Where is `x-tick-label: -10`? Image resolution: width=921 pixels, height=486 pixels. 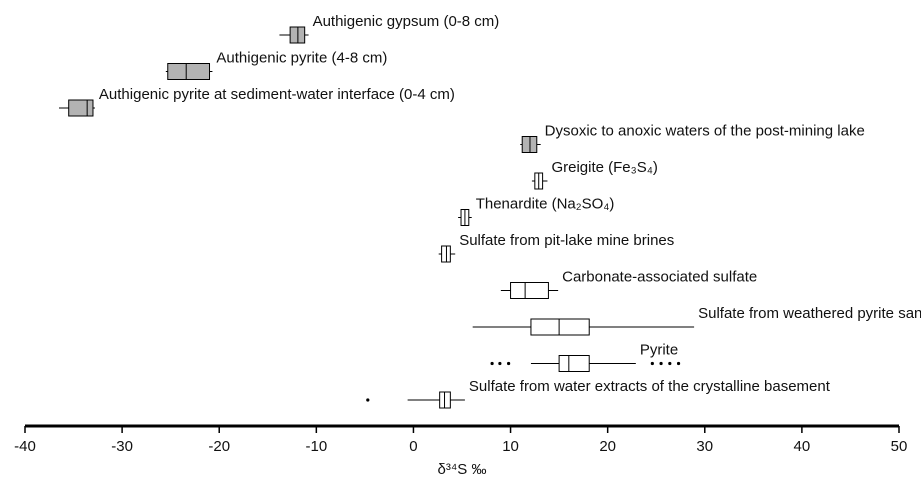 x-tick-label: -10 is located at coordinates (316, 446).